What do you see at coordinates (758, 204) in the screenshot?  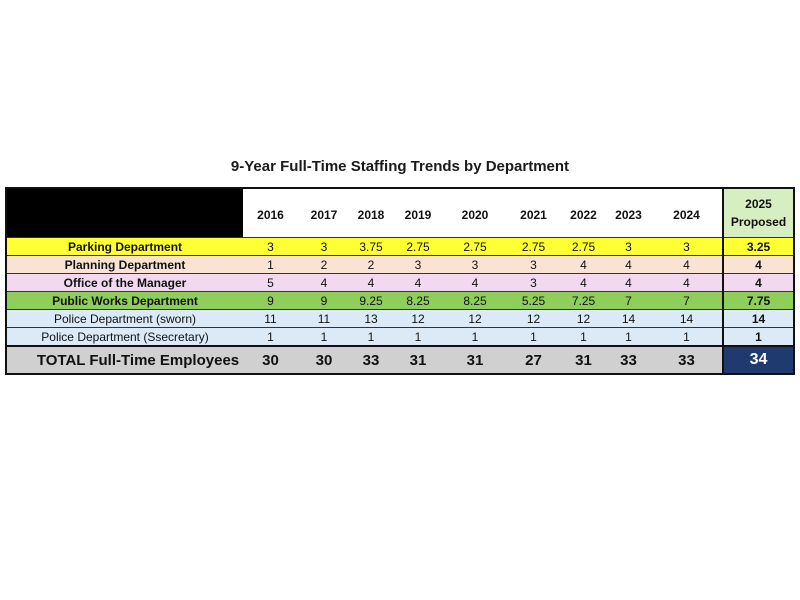 I see `proposed-year: 2025` at bounding box center [758, 204].